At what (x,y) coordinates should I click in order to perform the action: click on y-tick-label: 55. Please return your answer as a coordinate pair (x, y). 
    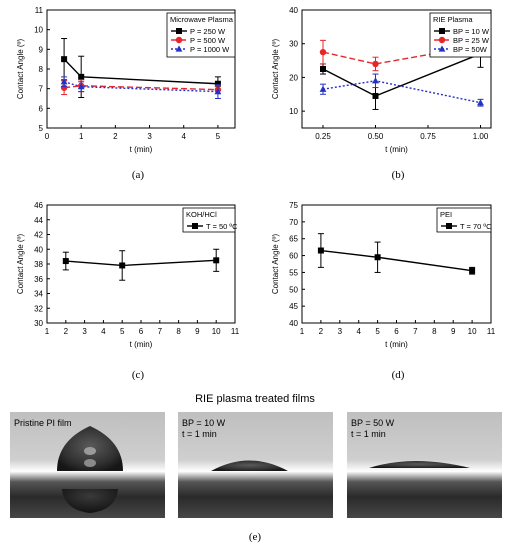
    Looking at the image, I should click on (293, 272).